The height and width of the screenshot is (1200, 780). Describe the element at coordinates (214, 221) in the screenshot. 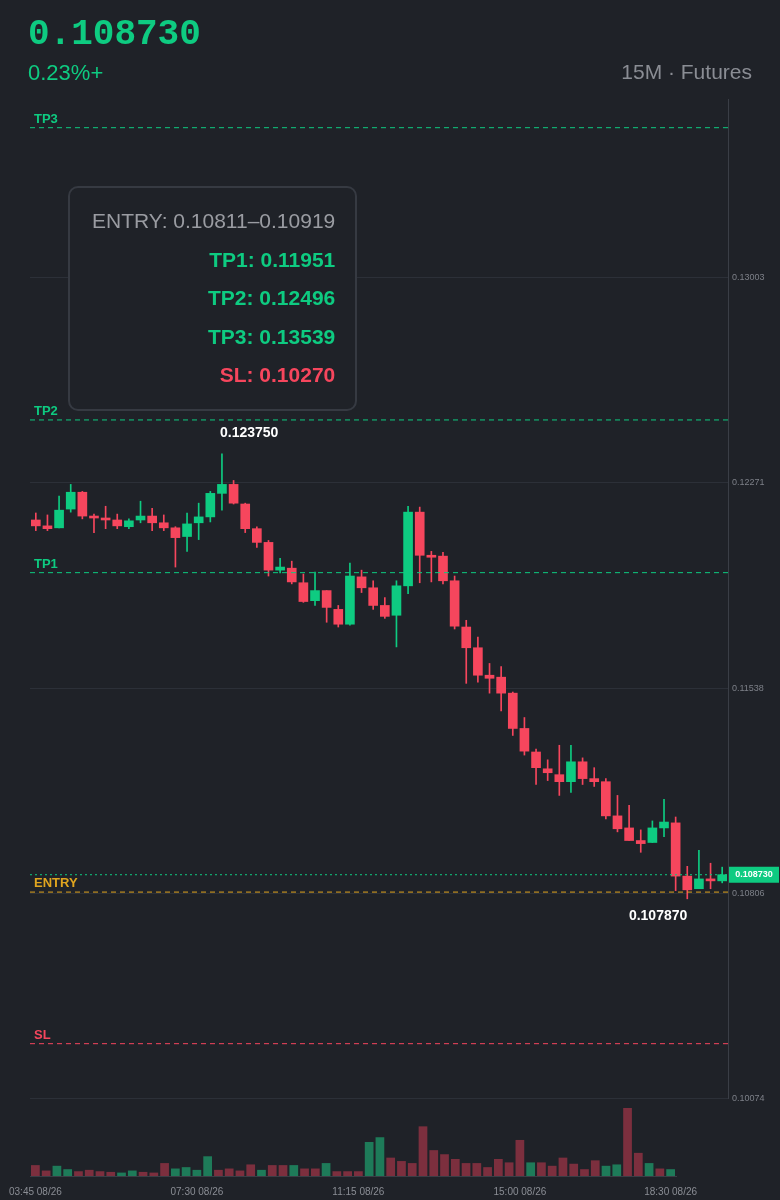

I see `annotation: ENTRY: 0.10811–0.10919` at that location.